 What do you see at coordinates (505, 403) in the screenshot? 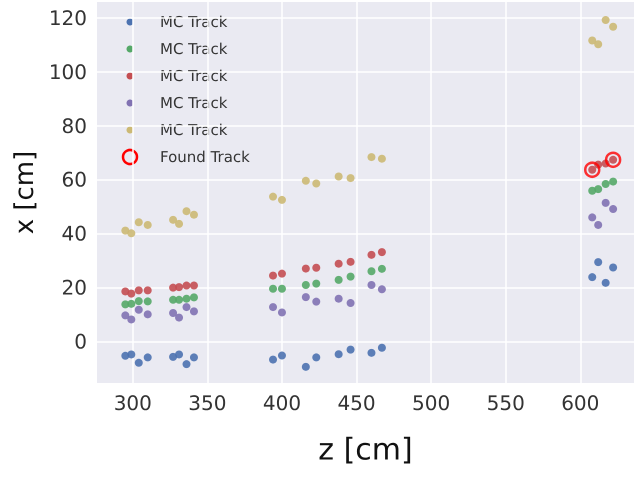
I see `x-tick-label: 550` at bounding box center [505, 403].